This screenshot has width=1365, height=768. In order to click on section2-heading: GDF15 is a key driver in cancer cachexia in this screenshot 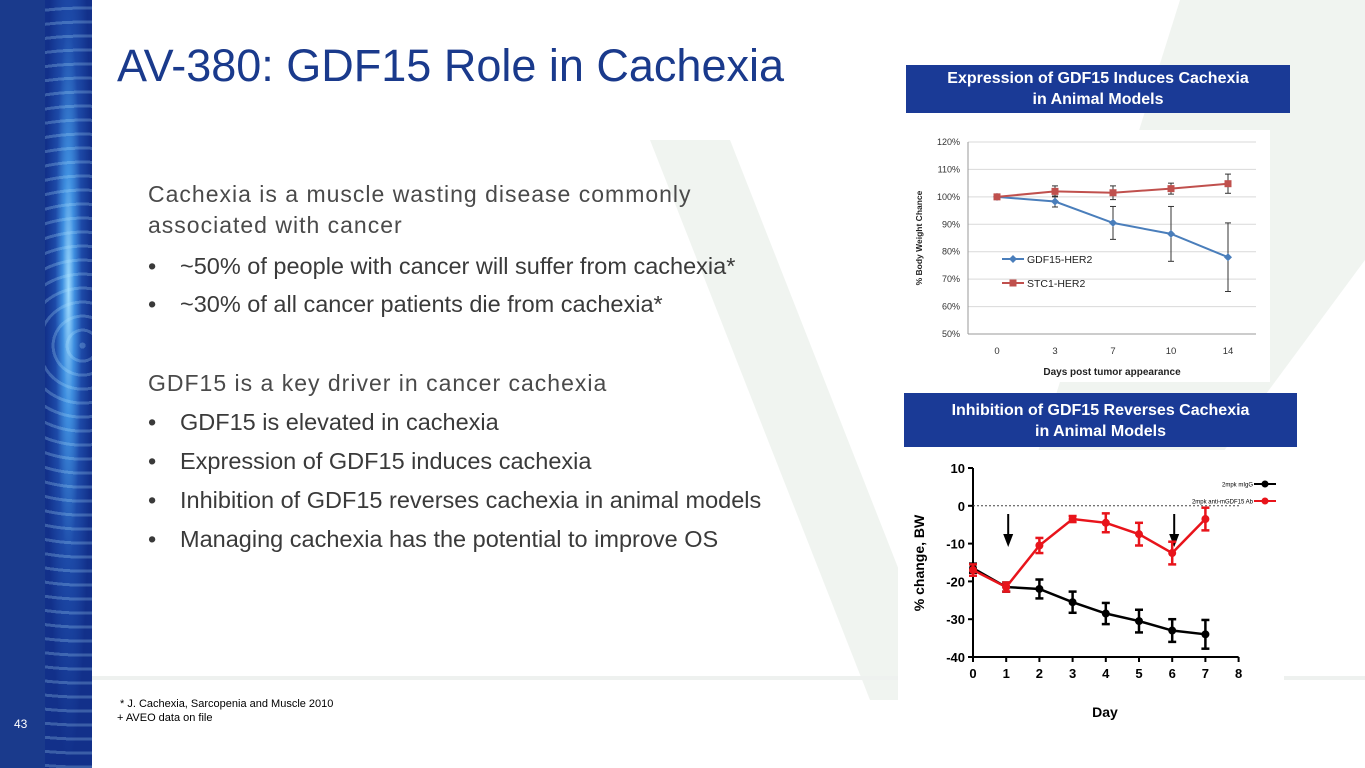, I will do `click(378, 383)`.